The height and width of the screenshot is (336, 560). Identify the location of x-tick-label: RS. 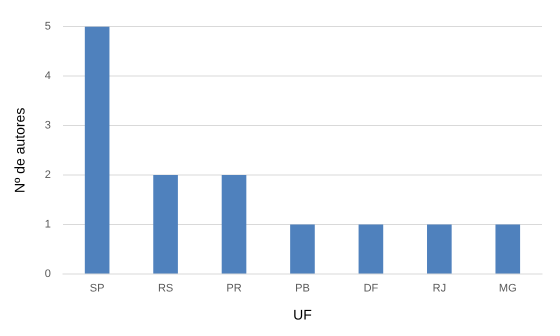
(166, 288).